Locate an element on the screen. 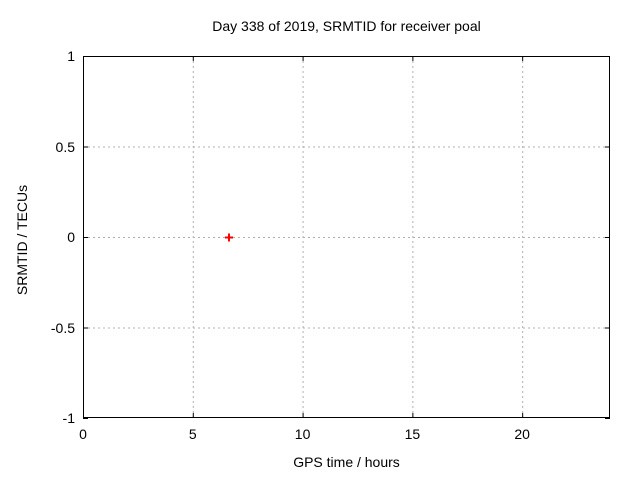 The width and height of the screenshot is (640, 480). y-tick-label: -0.5 is located at coordinates (62, 327).